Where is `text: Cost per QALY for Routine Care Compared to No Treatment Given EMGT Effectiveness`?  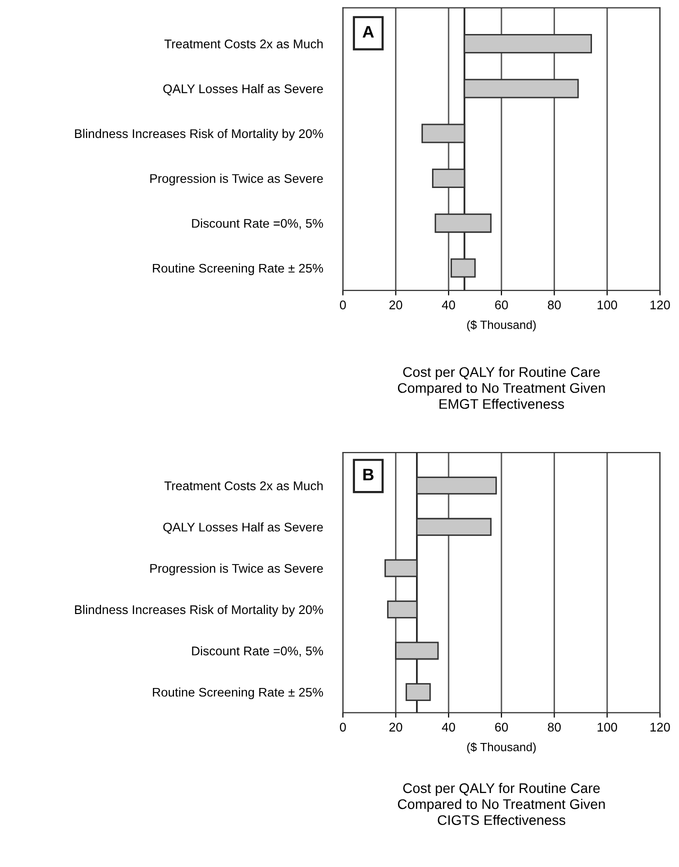
text: Cost per QALY for Routine Care Compared to No Treatment Given EMGT Effectiveness is located at coordinates (501, 387).